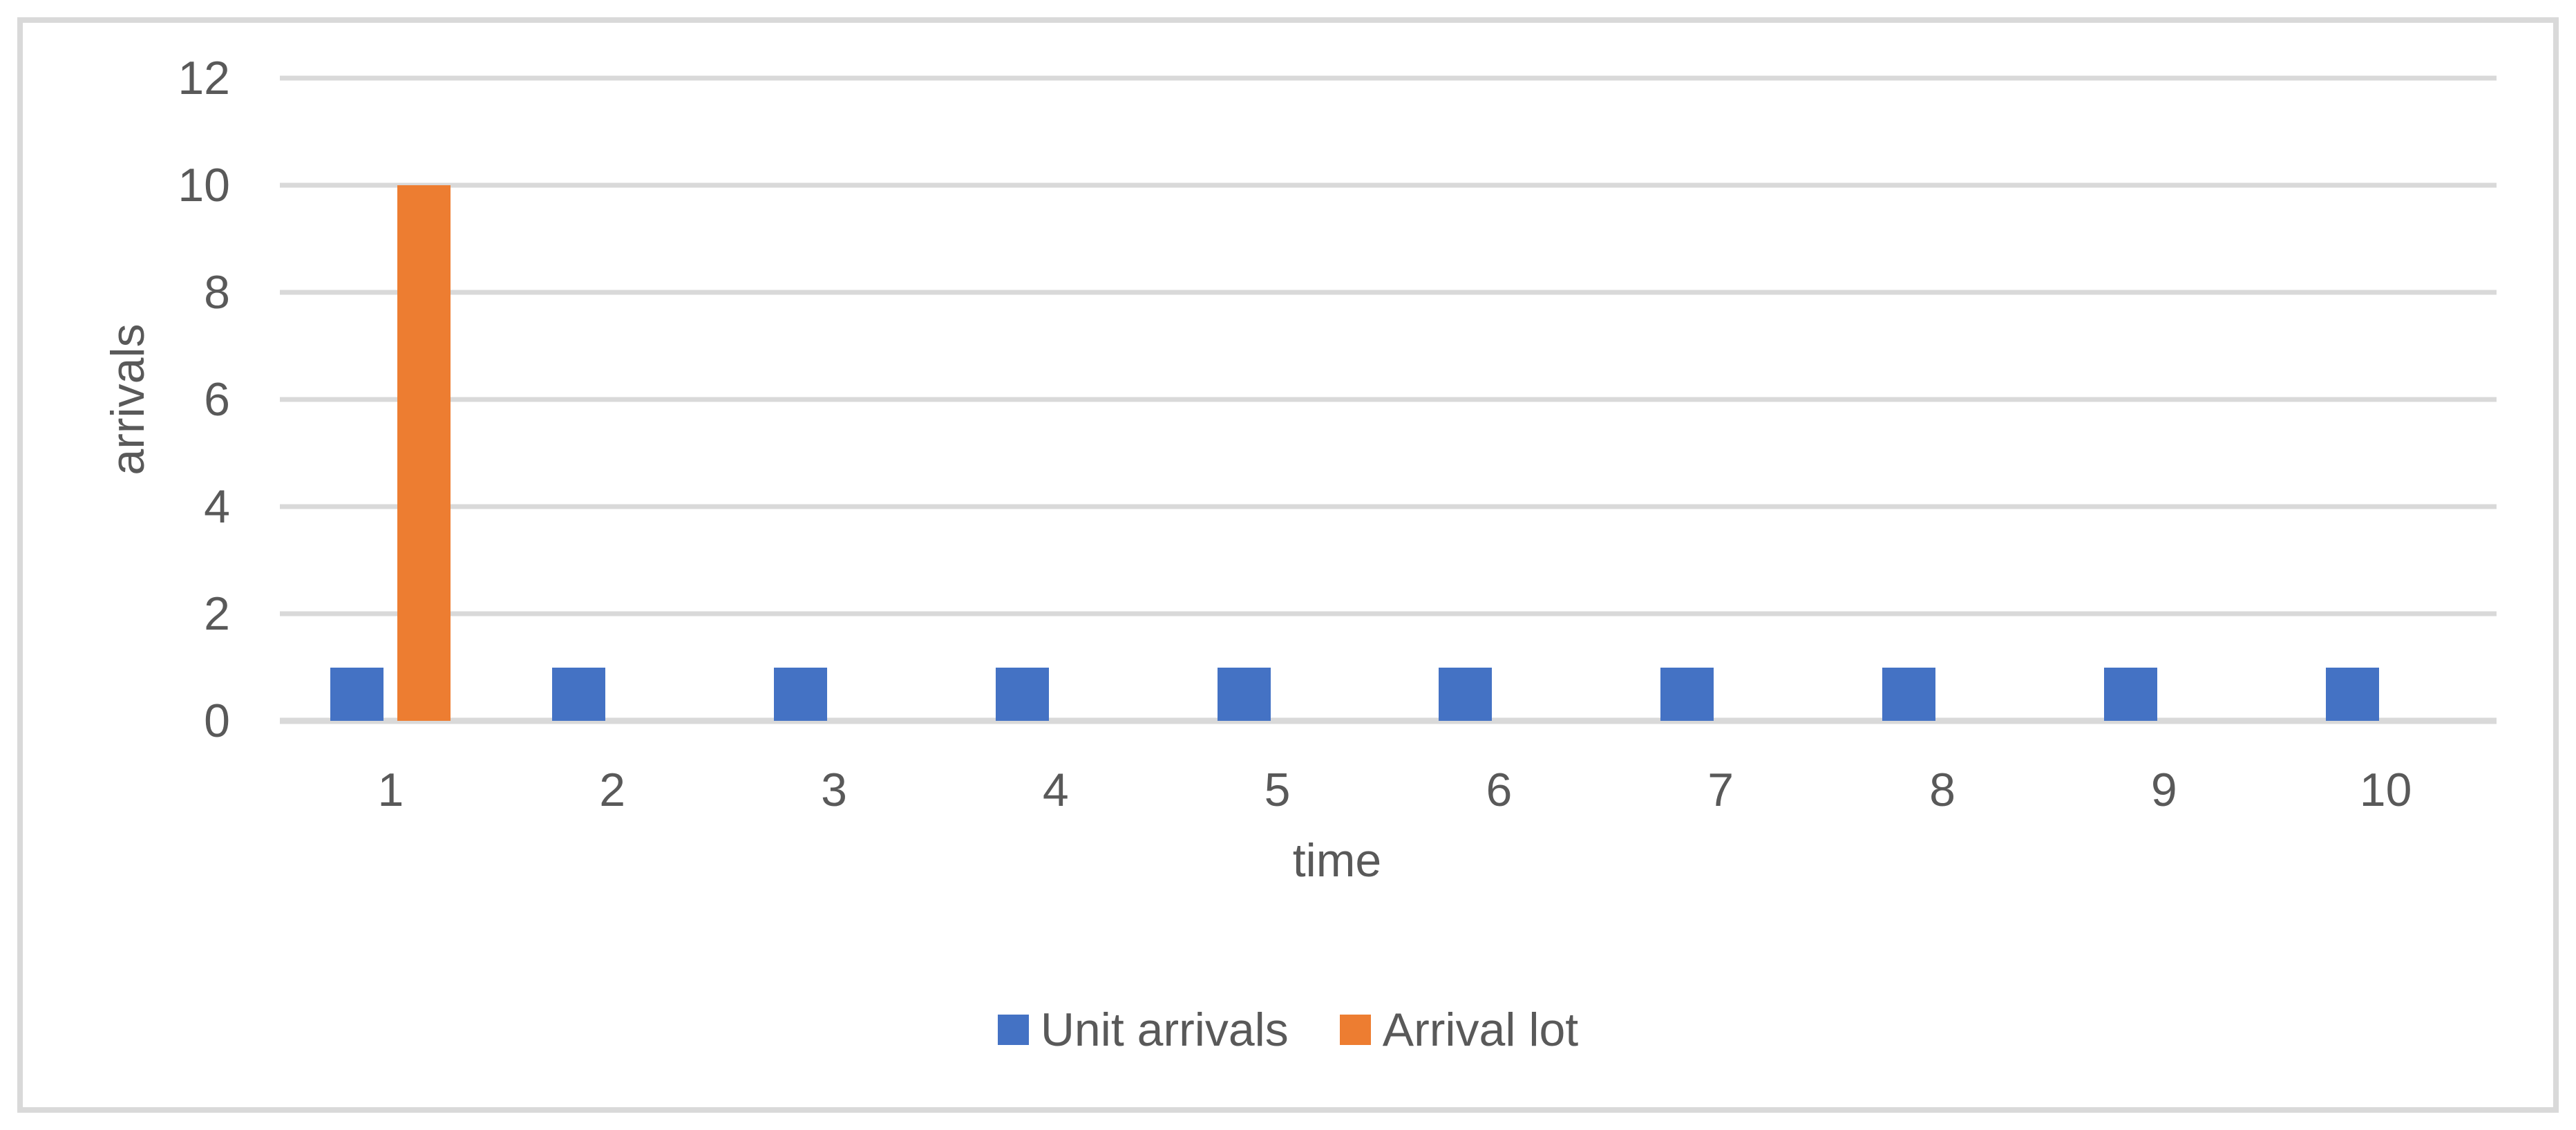  What do you see at coordinates (2163, 790) in the screenshot?
I see `x-tick-label-9: 9` at bounding box center [2163, 790].